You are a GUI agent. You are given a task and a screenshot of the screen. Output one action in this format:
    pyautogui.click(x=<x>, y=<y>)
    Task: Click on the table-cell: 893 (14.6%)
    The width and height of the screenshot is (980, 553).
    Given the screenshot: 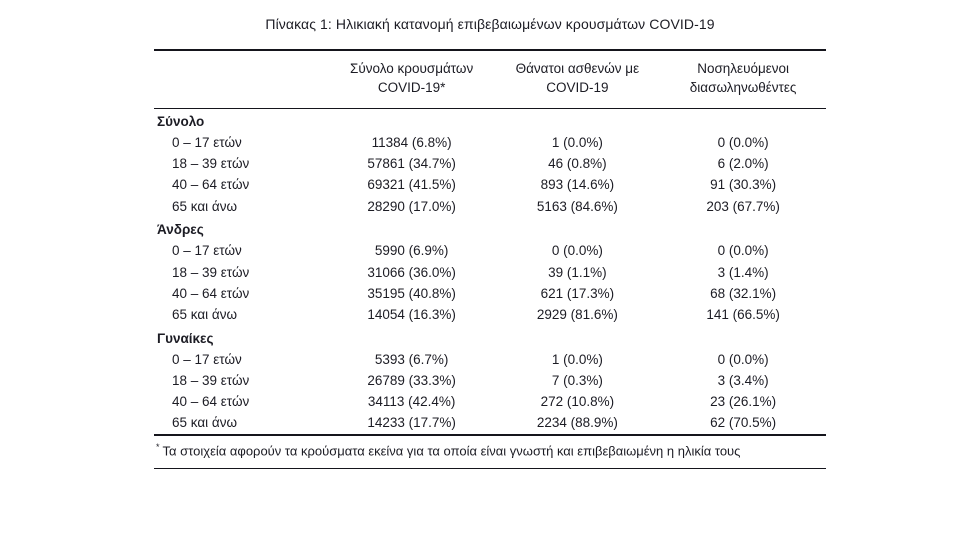 What is the action you would take?
    pyautogui.click(x=577, y=185)
    